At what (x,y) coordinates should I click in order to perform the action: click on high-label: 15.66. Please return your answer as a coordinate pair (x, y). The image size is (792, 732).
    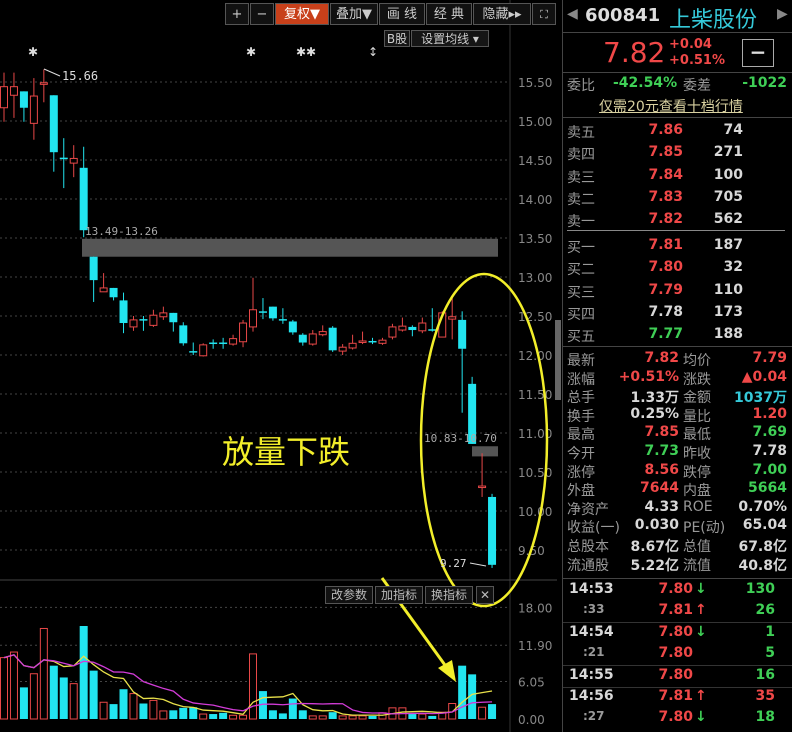
    Looking at the image, I should click on (80, 76).